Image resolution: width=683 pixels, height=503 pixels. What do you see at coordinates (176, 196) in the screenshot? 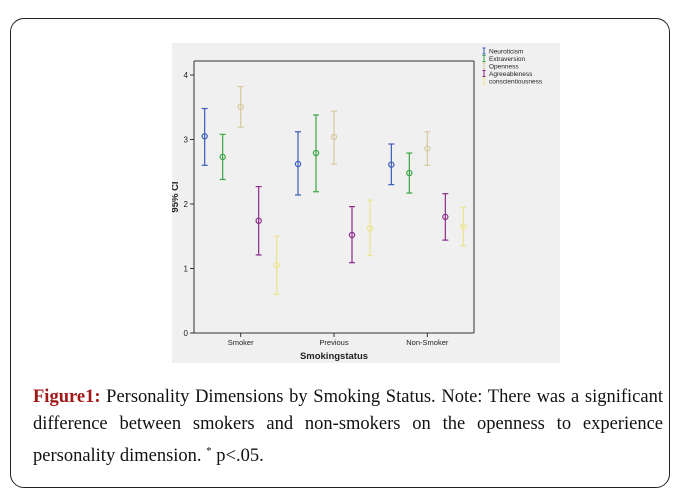
I see `y-axis-label: 95% CI` at bounding box center [176, 196].